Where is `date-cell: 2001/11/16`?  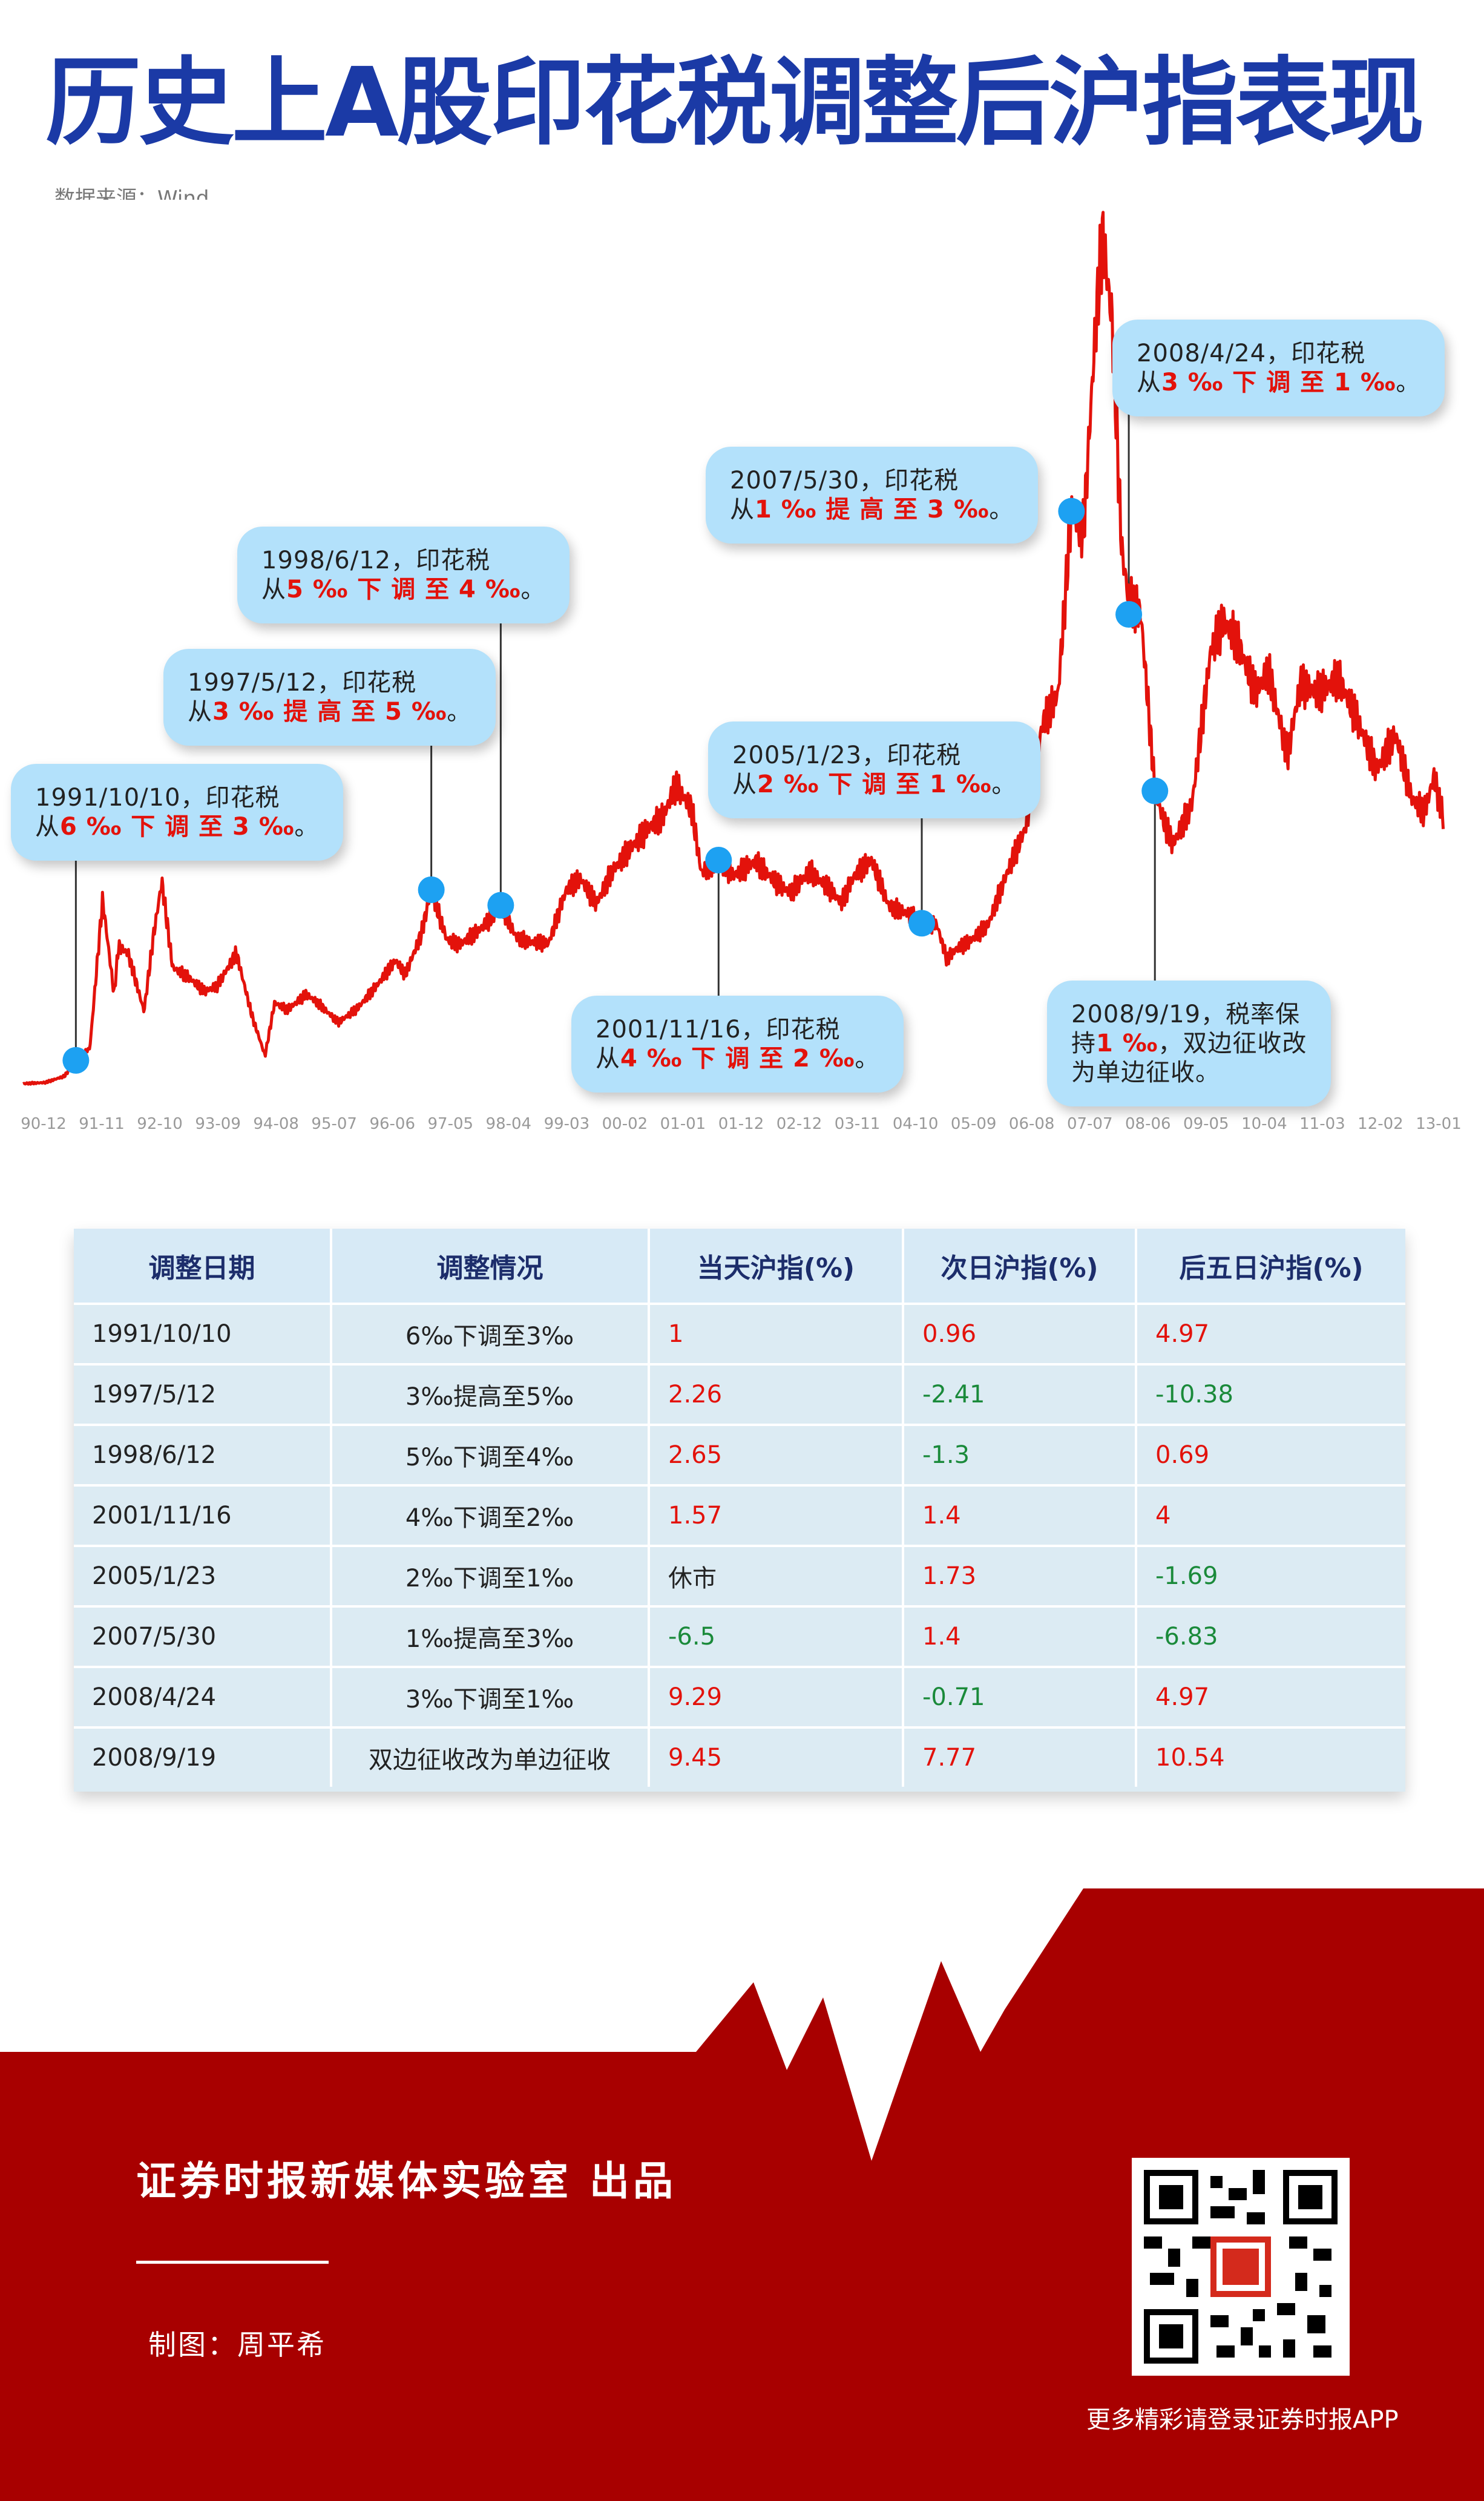 date-cell: 2001/11/16 is located at coordinates (203, 1515).